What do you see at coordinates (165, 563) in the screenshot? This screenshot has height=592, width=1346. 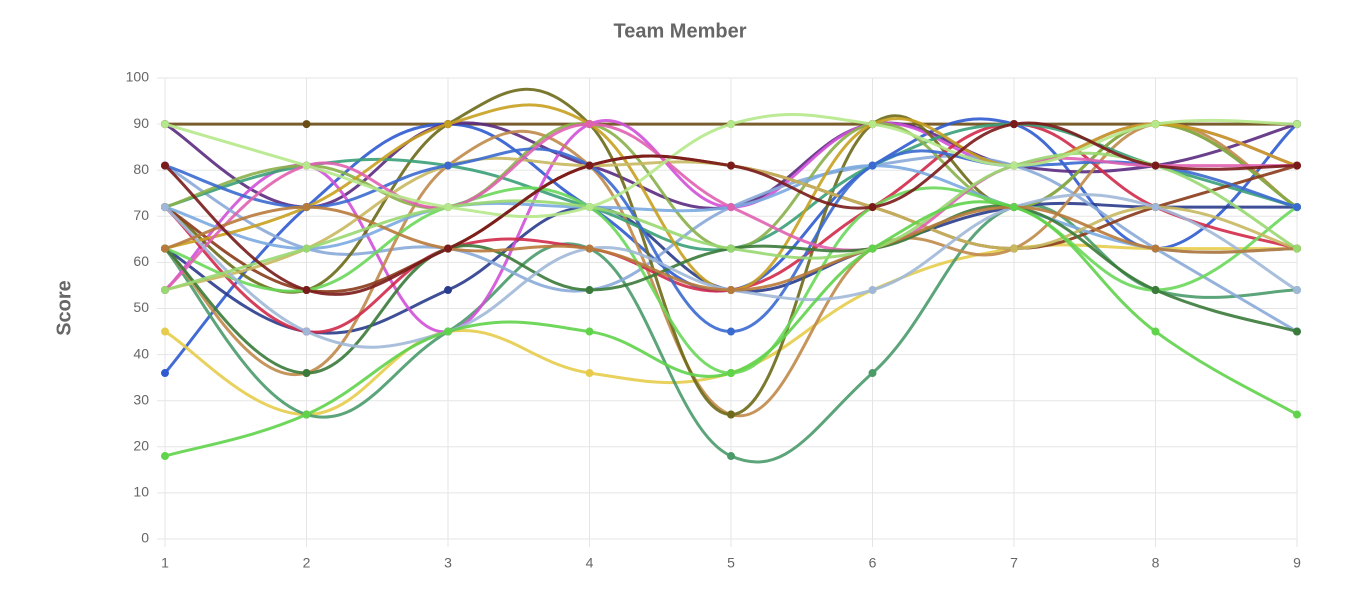 I see `x-tick-label: 1` at bounding box center [165, 563].